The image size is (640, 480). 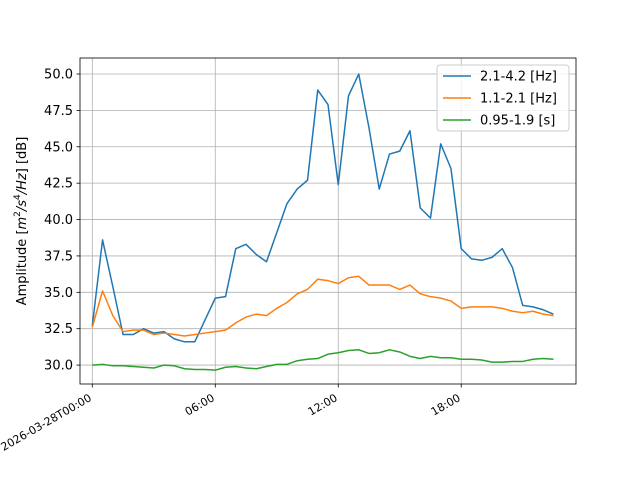 What do you see at coordinates (58, 111) in the screenshot?
I see `y-tick-label: 47.5` at bounding box center [58, 111].